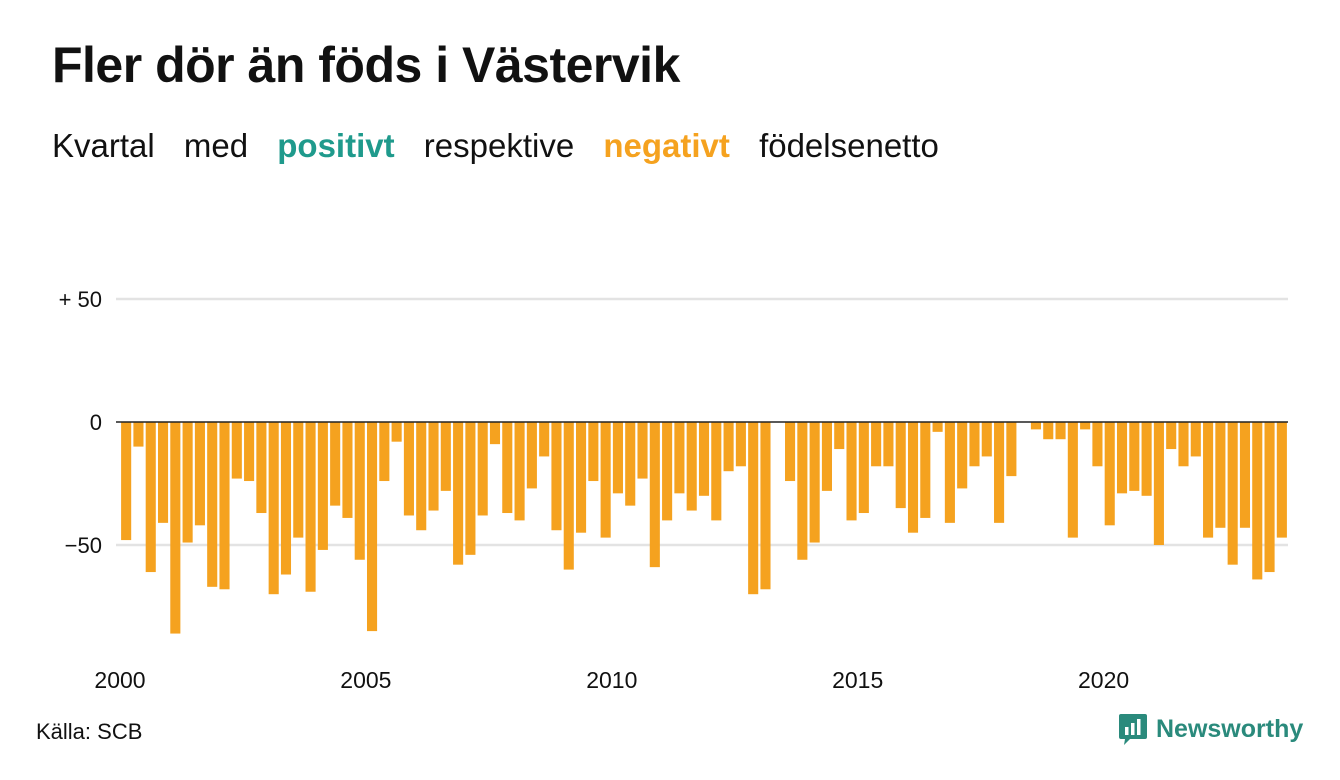  Describe the element at coordinates (857, 680) in the screenshot. I see `x-tick-label: 2015` at that location.